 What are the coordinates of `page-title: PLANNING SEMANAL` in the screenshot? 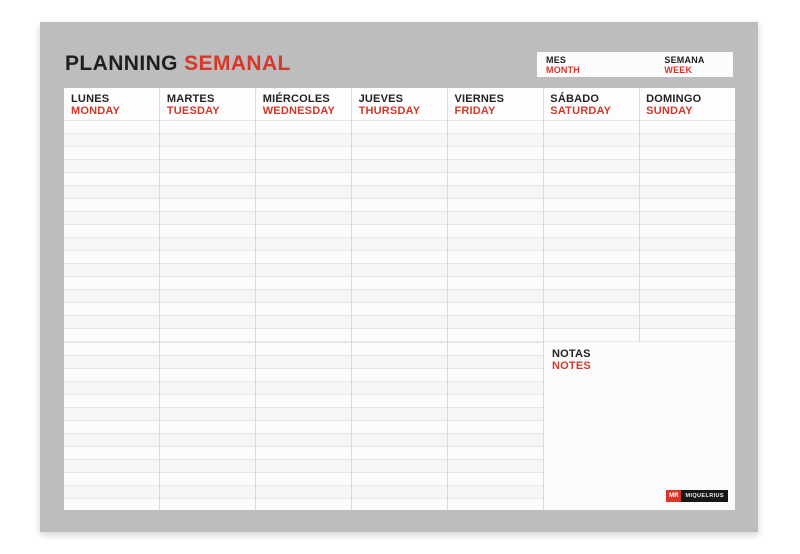 It's located at (178, 64).